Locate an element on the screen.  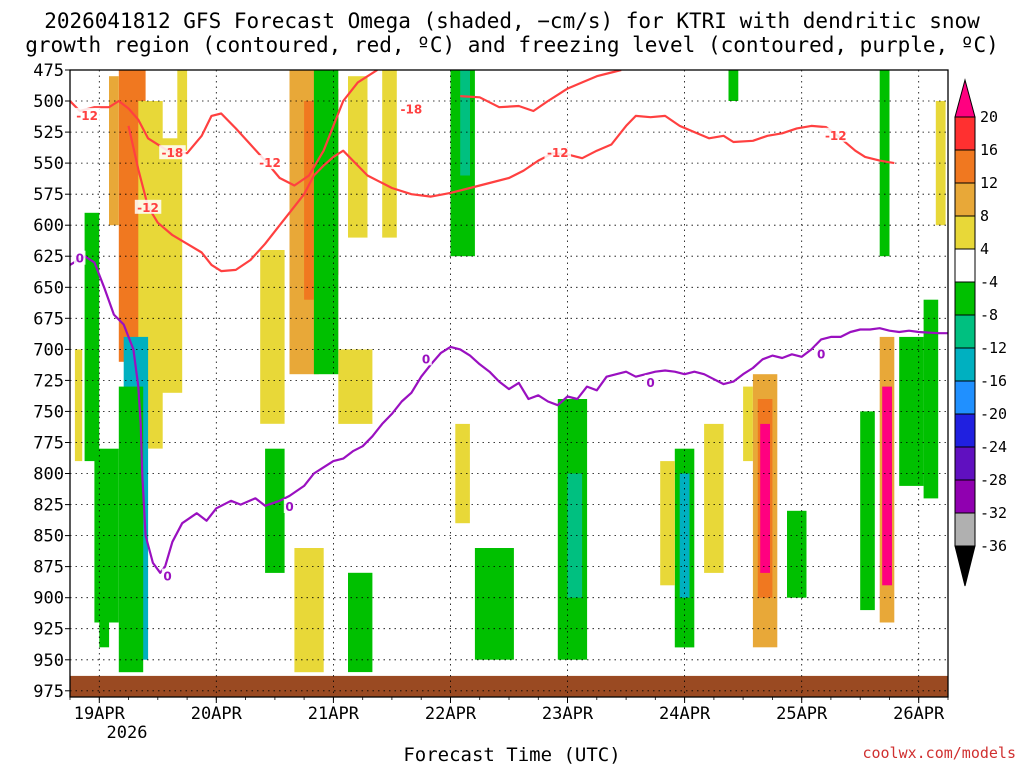
x-tick-label-22APR: 22APR is located at coordinates (451, 714).